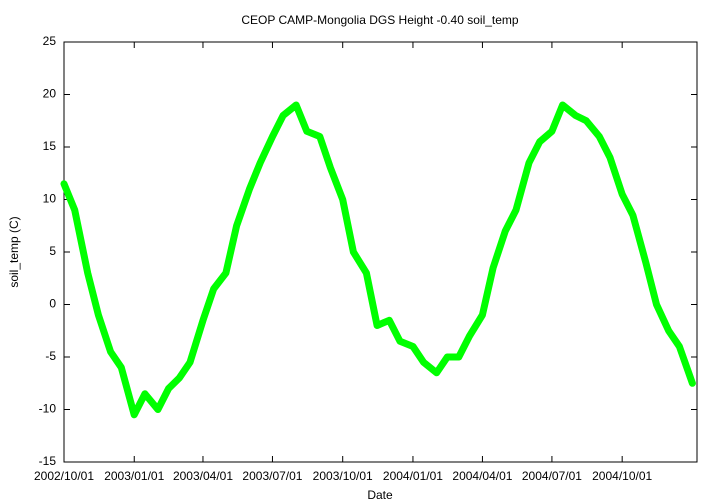 This screenshot has height=504, width=720. I want to click on x-tick-label: 2004/04/01, so click(482, 476).